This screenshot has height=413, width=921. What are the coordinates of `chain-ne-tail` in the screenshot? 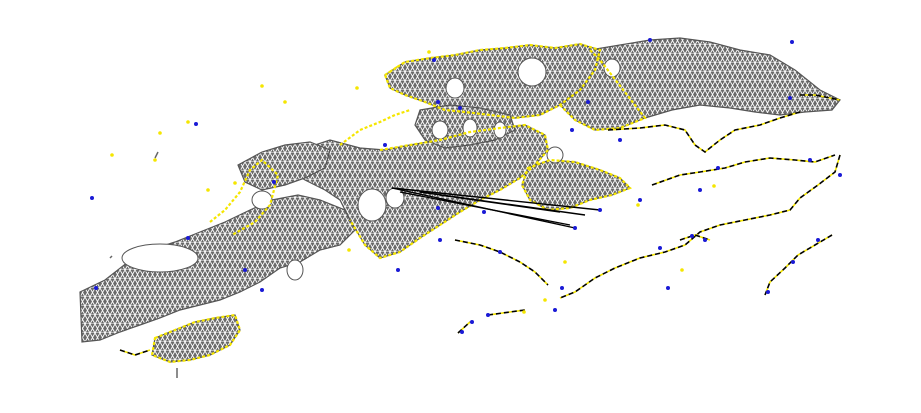 It's located at (820, 97).